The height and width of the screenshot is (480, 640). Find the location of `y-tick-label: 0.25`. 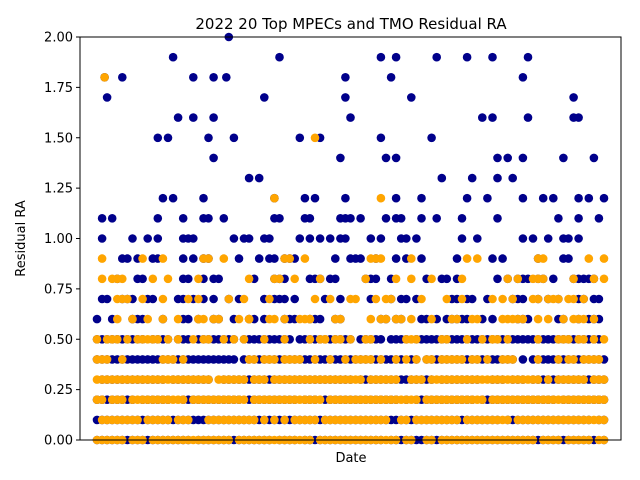

y-tick-label: 0.25 is located at coordinates (58, 390).